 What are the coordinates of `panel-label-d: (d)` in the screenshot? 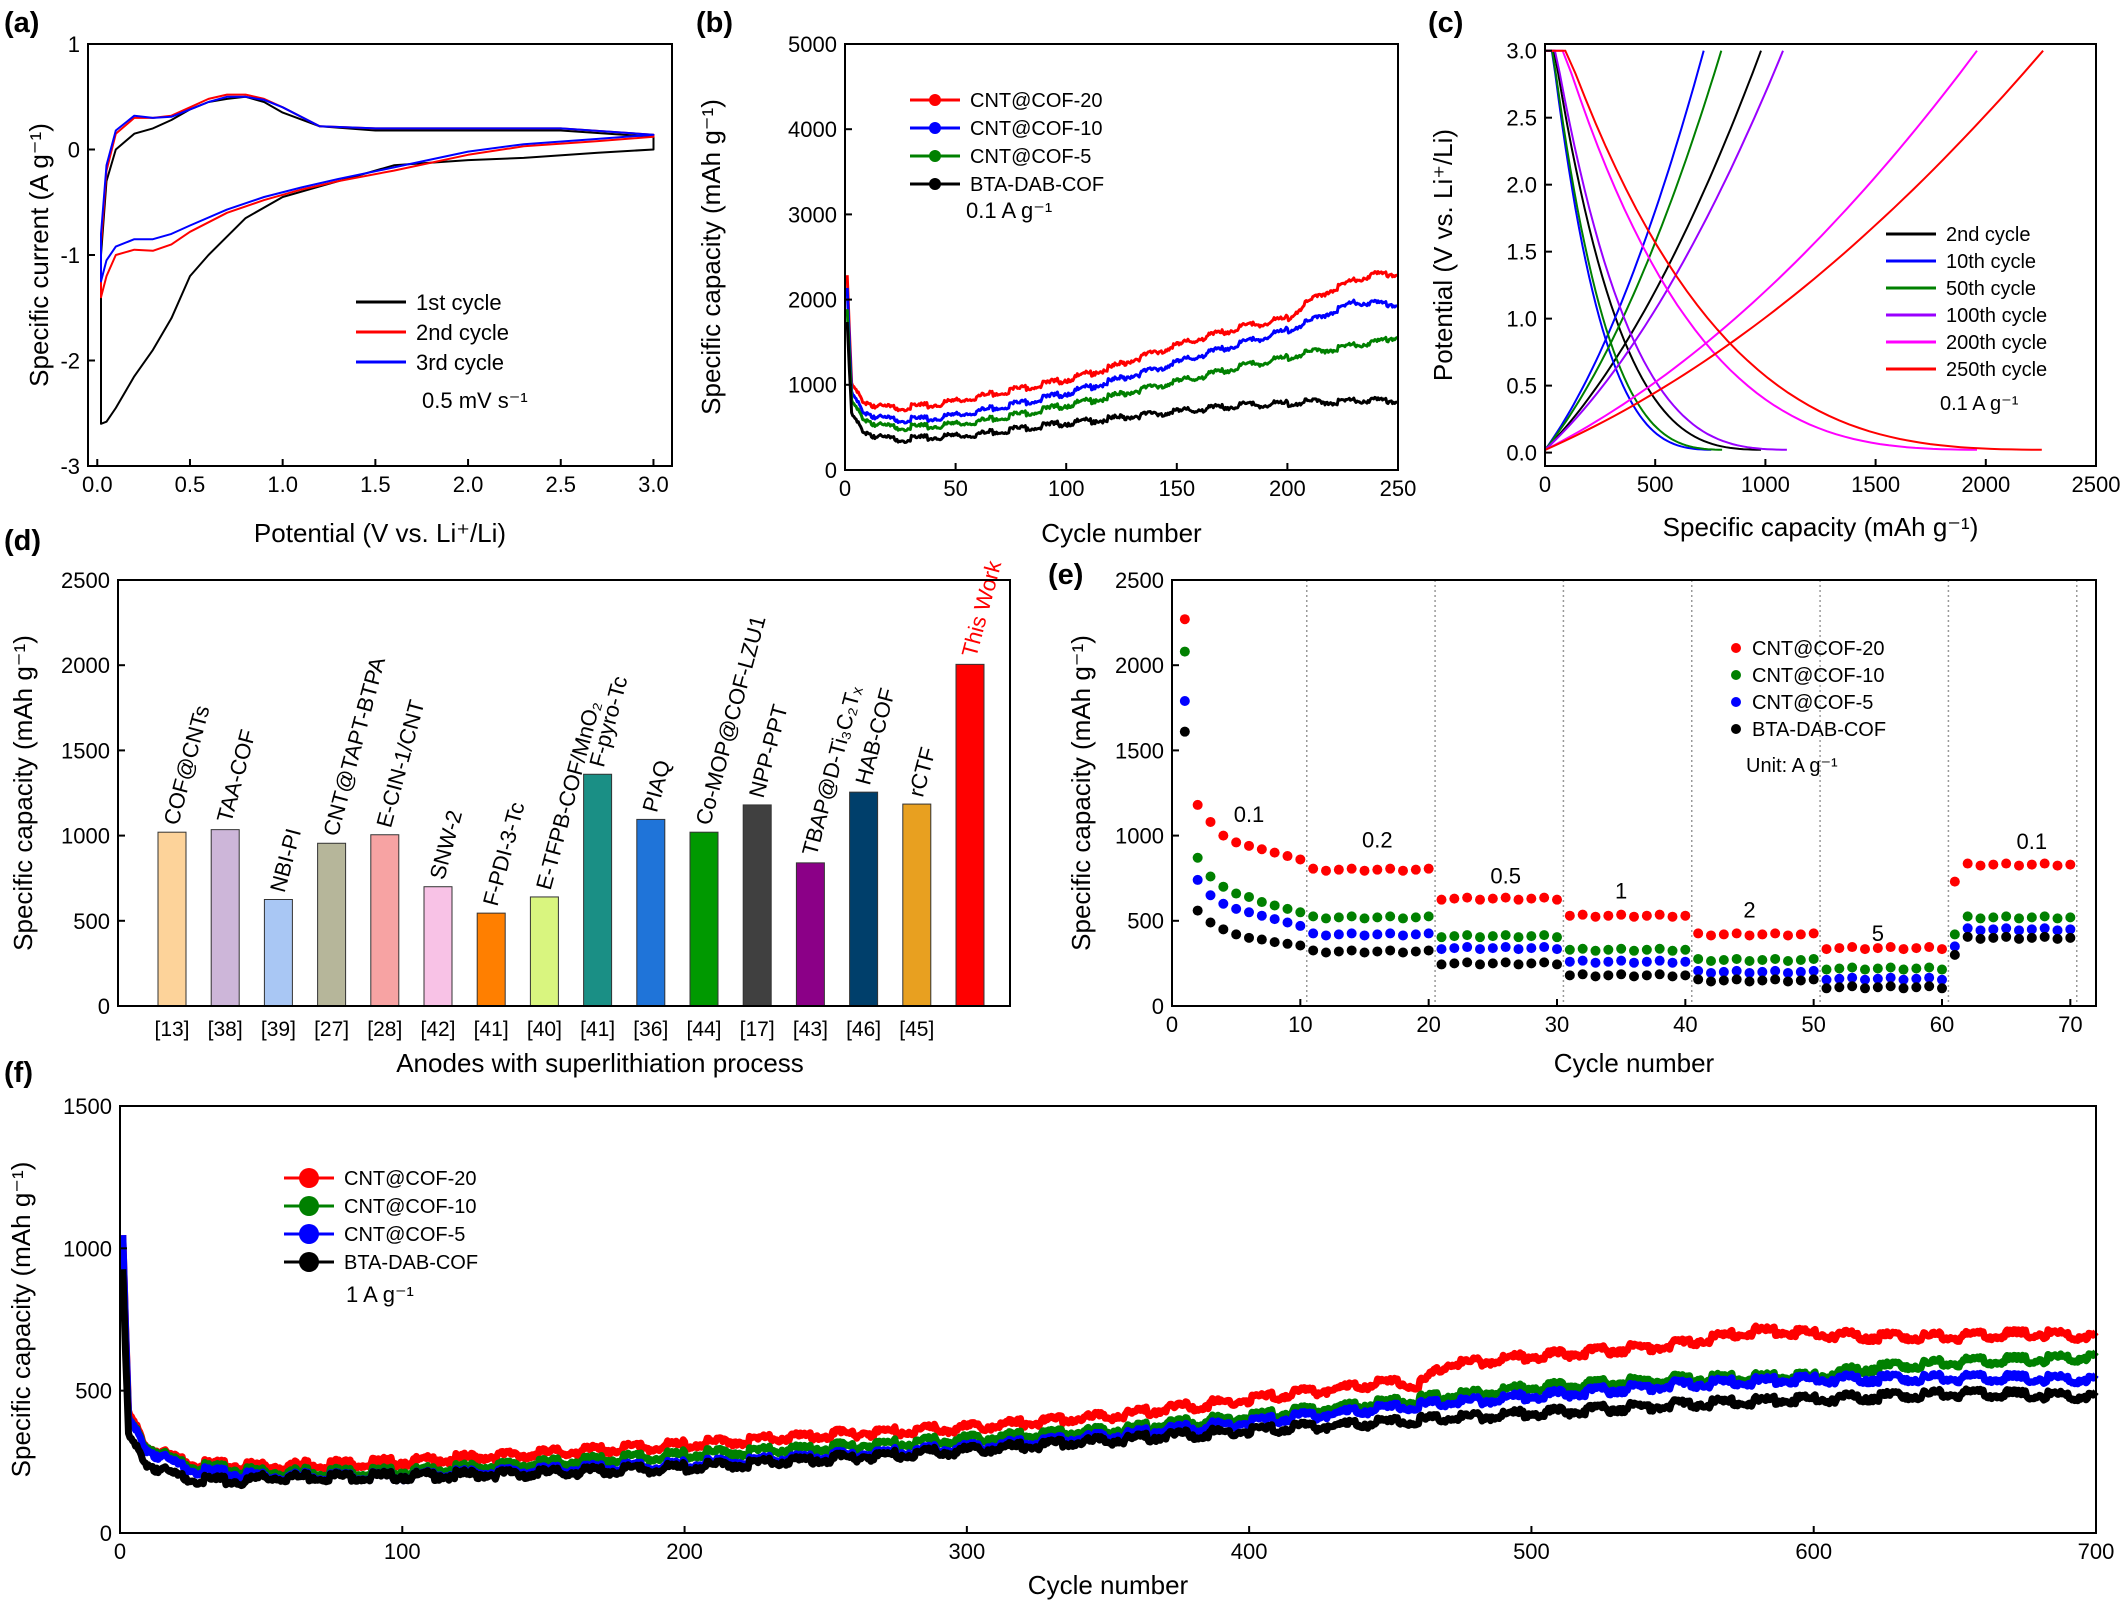 It's located at (22, 541).